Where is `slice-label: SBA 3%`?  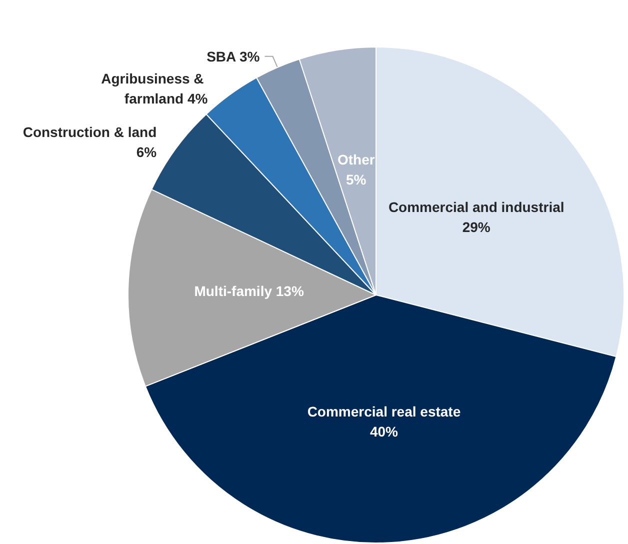 slice-label: SBA 3% is located at coordinates (233, 56).